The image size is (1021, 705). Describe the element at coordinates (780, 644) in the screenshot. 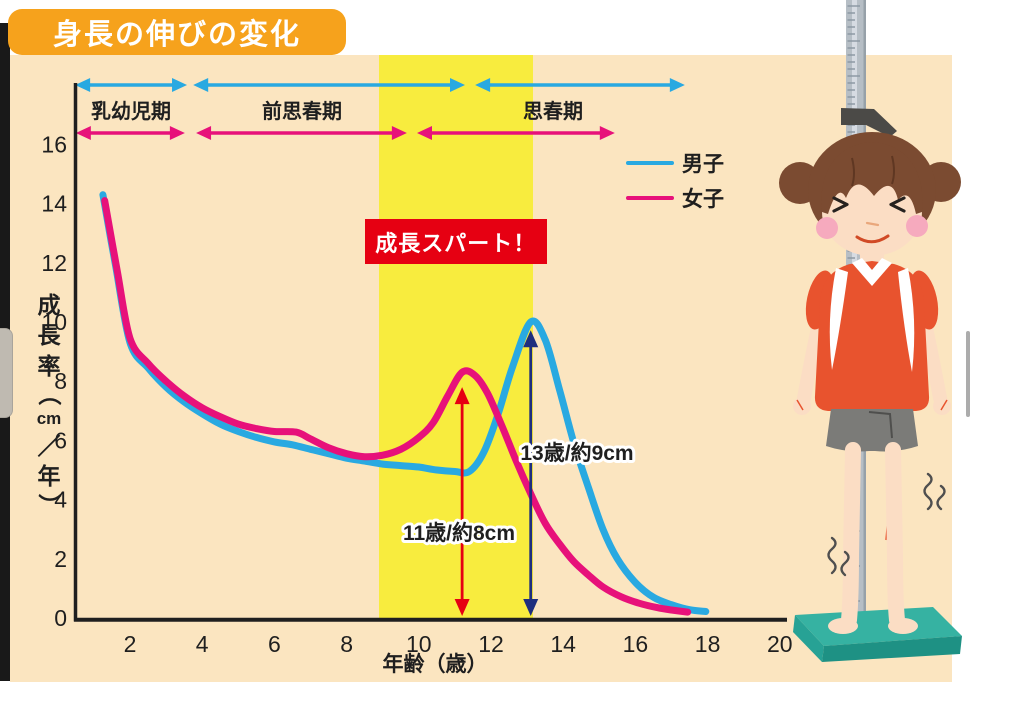

I see `x-tick-label: 20` at that location.